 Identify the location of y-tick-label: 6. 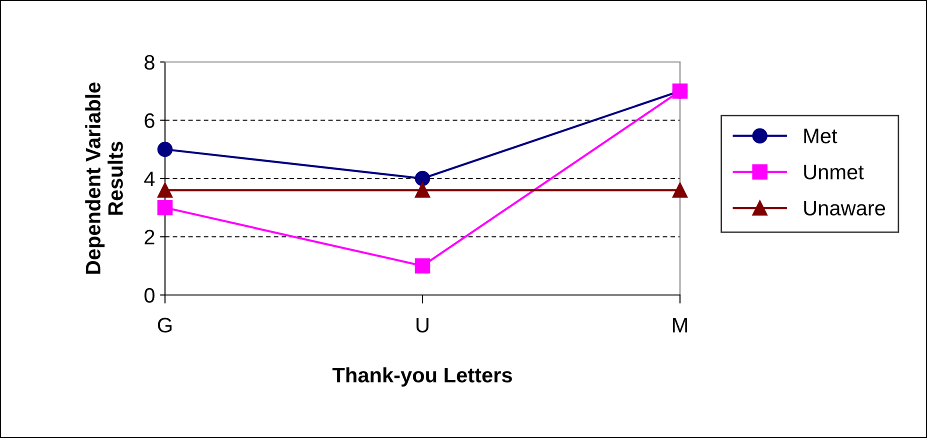
(149, 120).